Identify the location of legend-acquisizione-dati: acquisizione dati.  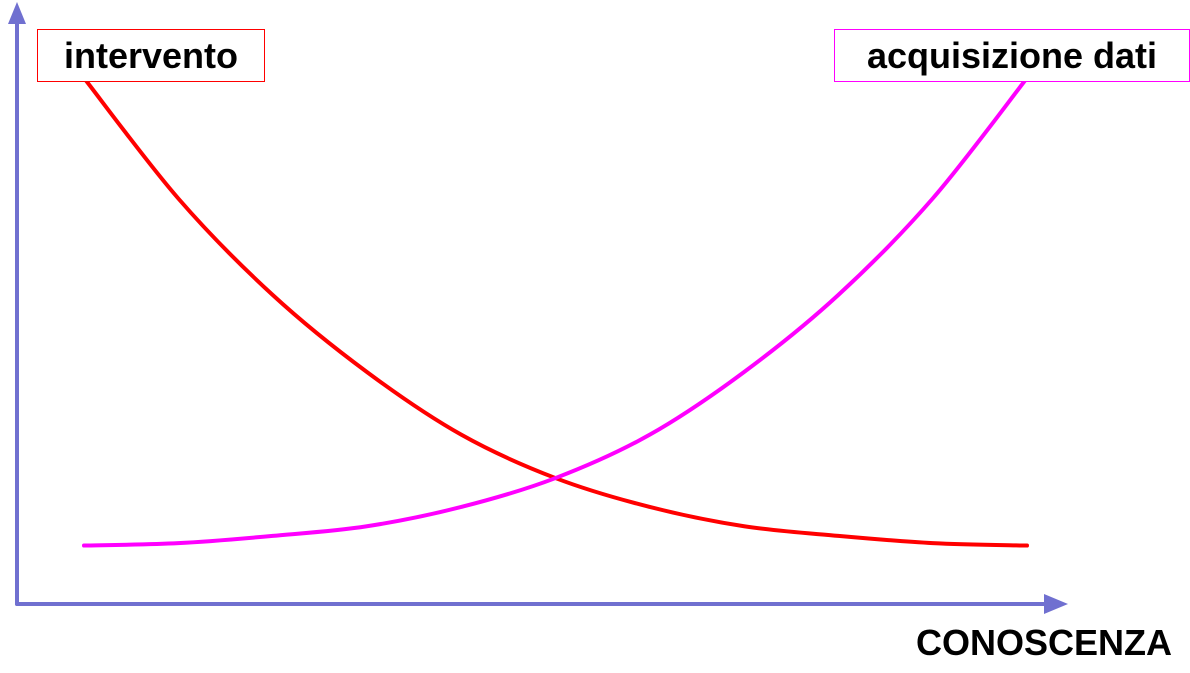
(1012, 55).